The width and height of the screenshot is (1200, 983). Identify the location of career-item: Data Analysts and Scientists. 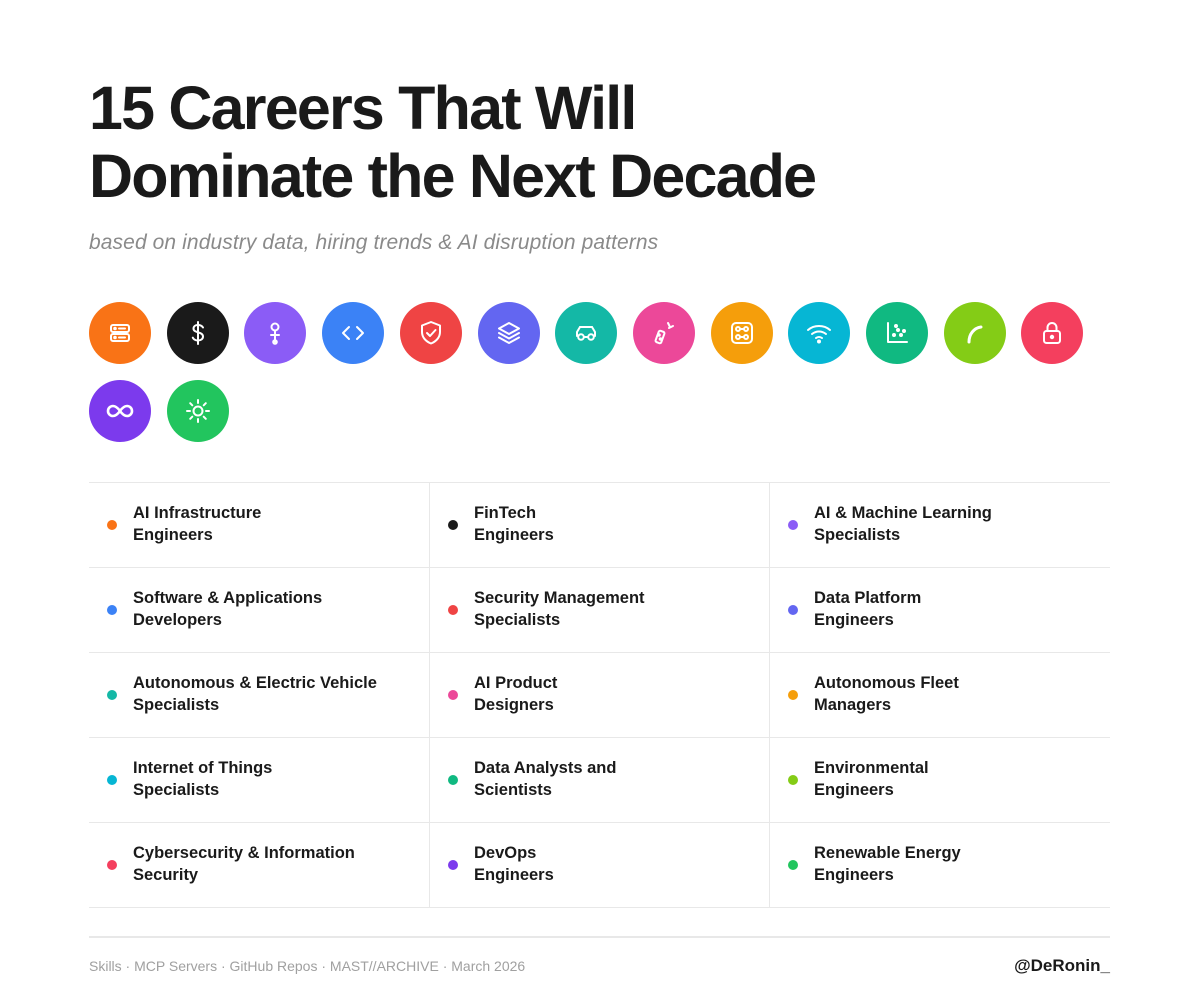
(599, 780).